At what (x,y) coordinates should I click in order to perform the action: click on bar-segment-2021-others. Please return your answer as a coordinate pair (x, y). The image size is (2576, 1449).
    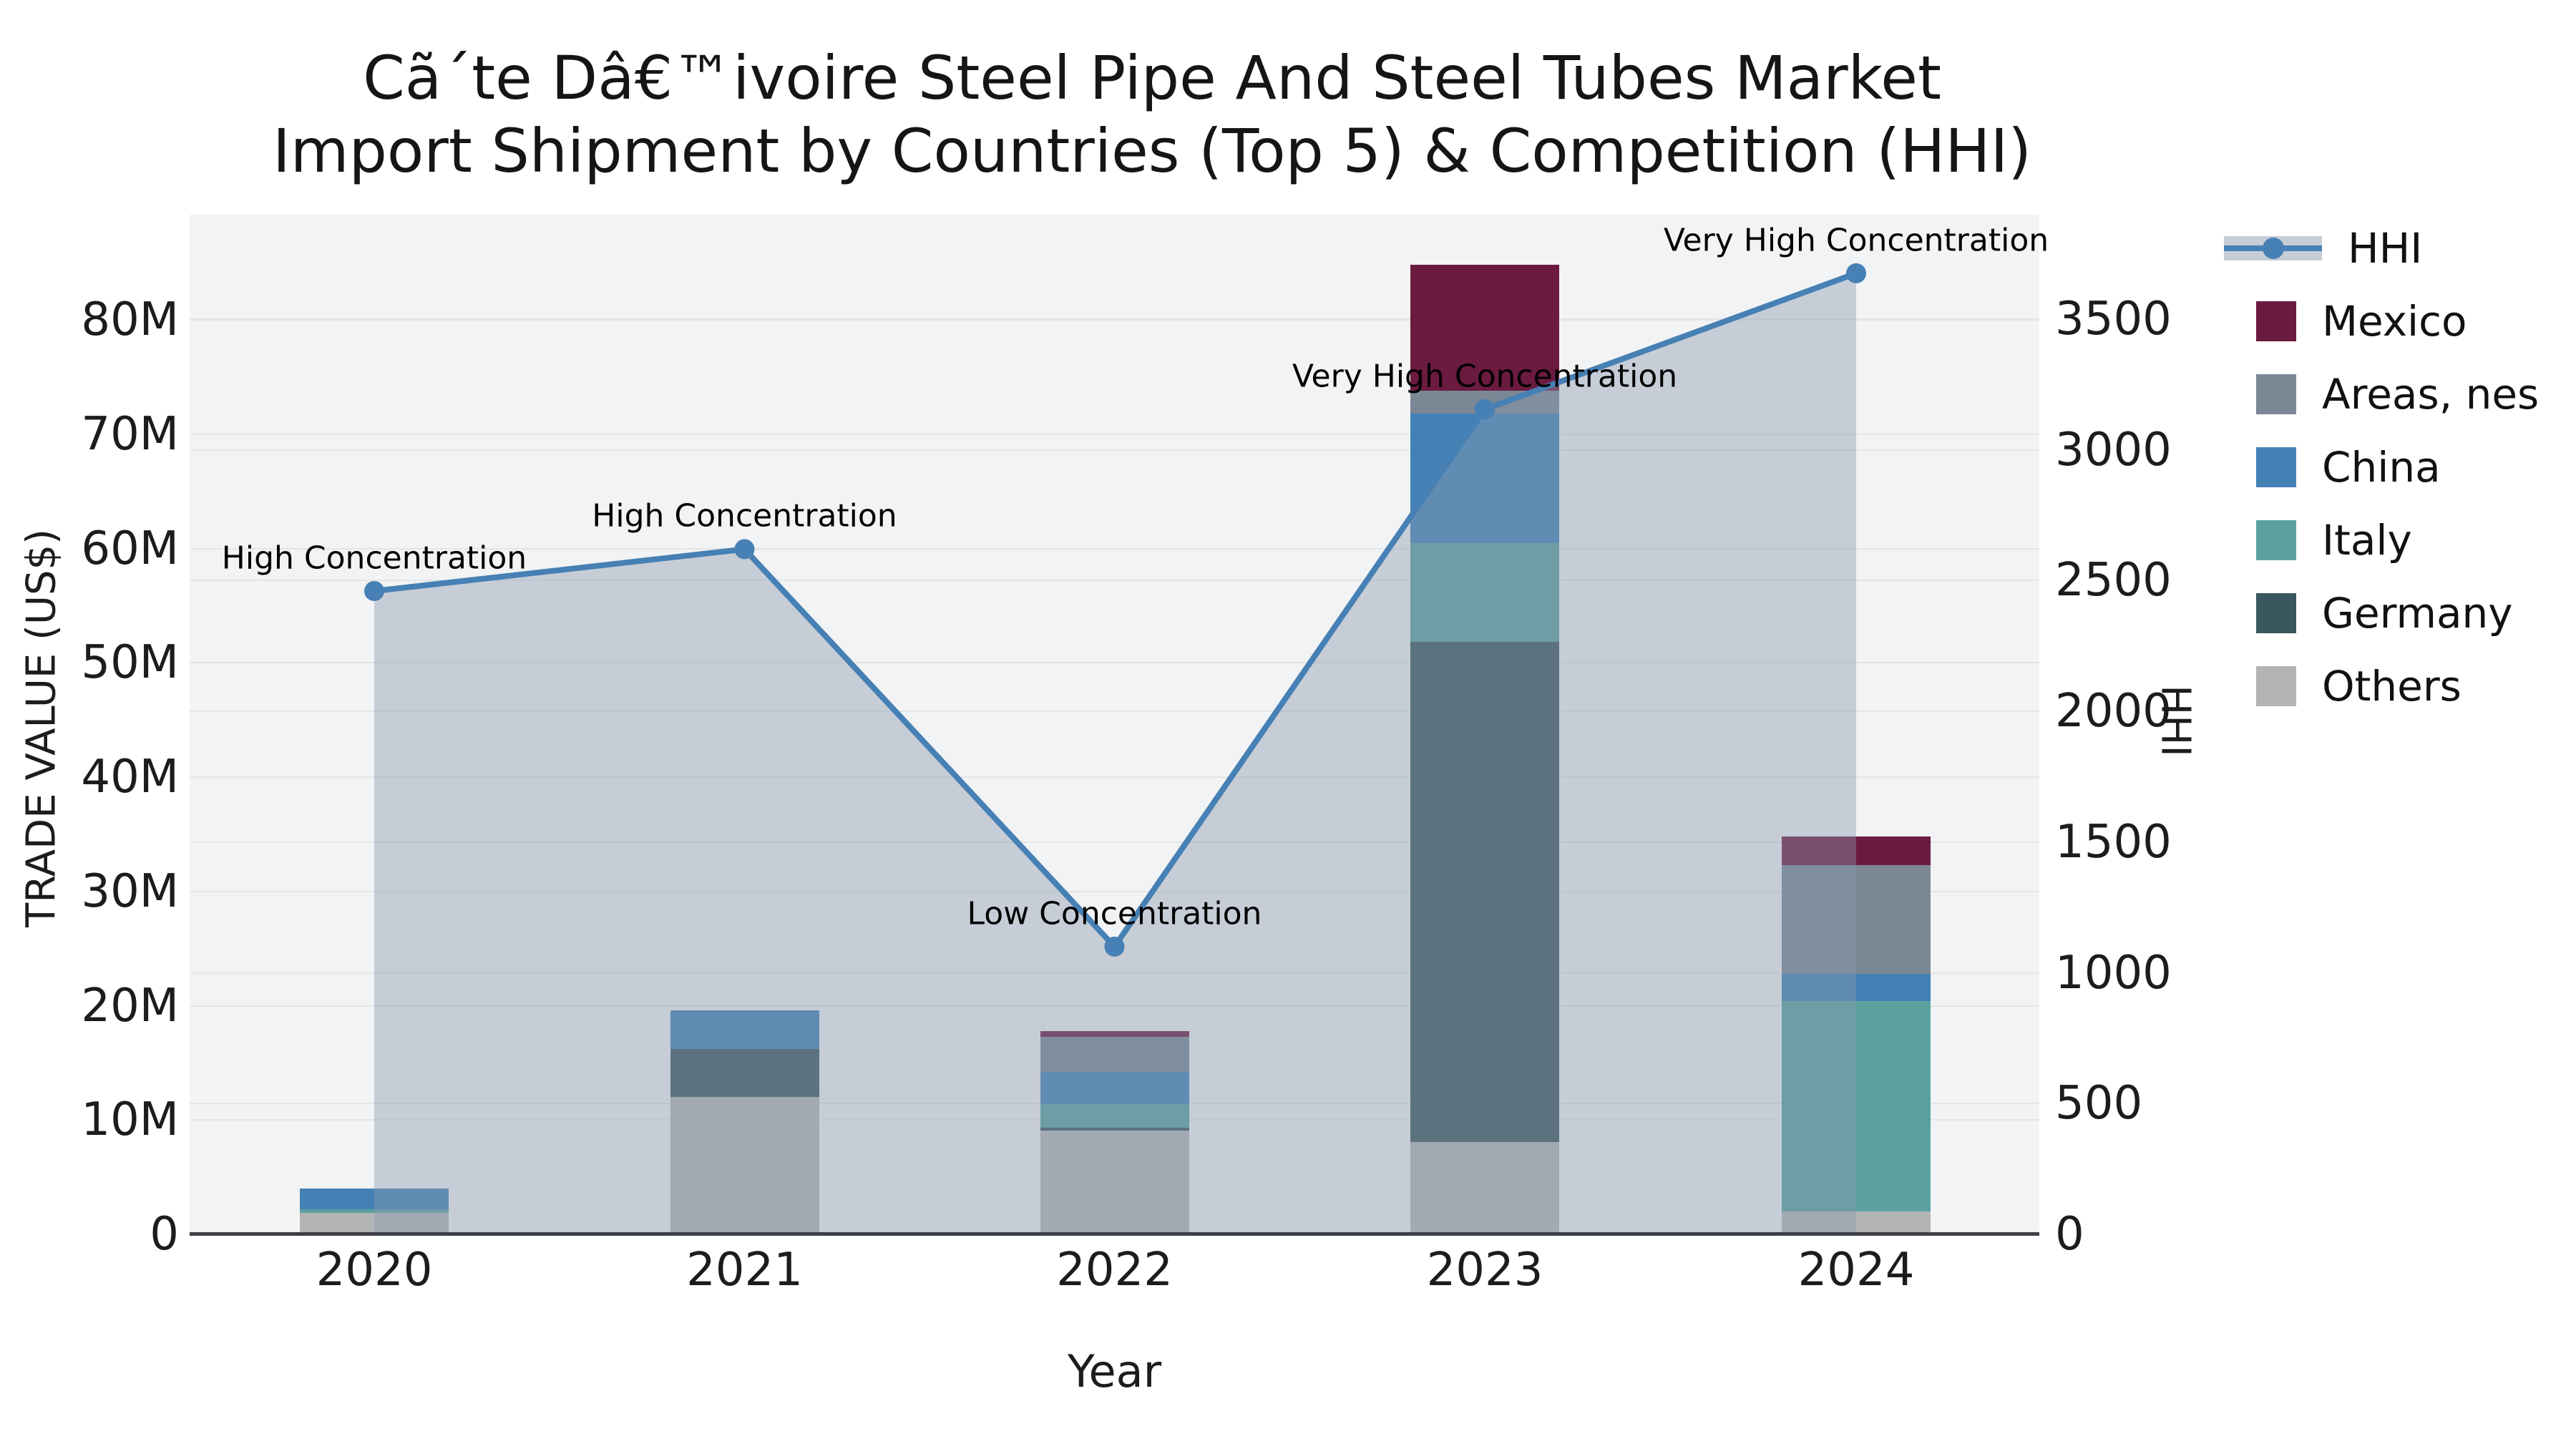
    Looking at the image, I should click on (744, 1165).